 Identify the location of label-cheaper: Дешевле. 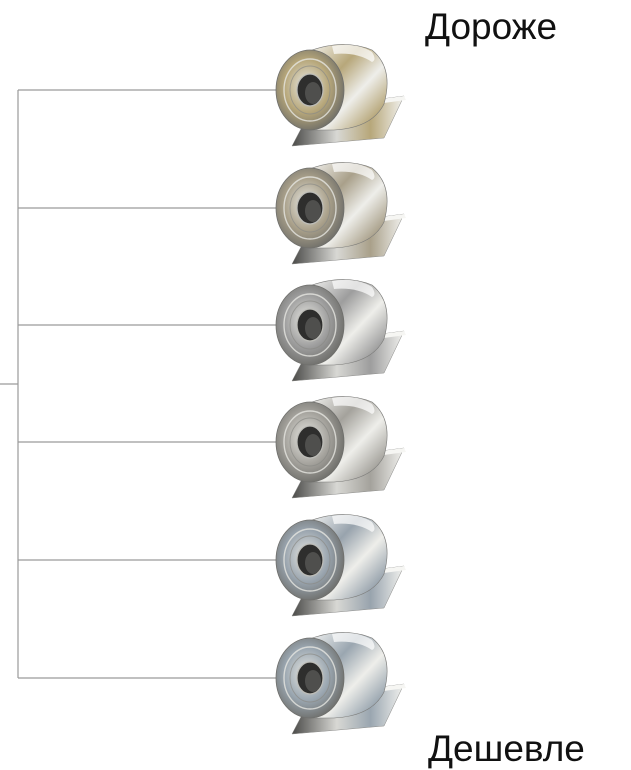
(506, 748).